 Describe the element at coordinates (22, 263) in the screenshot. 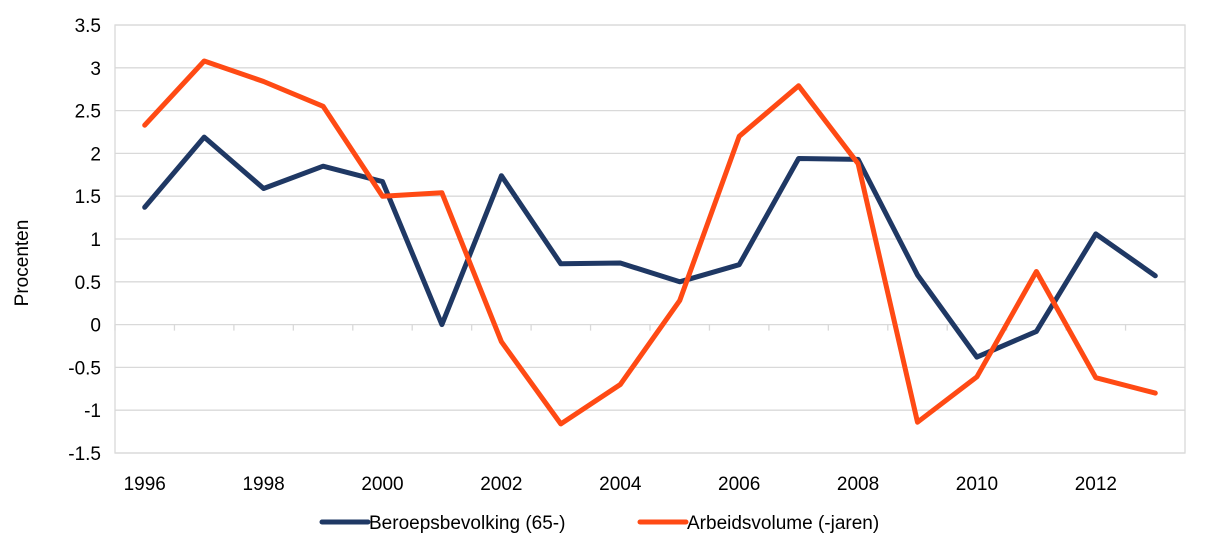

I see `y-axis-title: Procenten` at that location.